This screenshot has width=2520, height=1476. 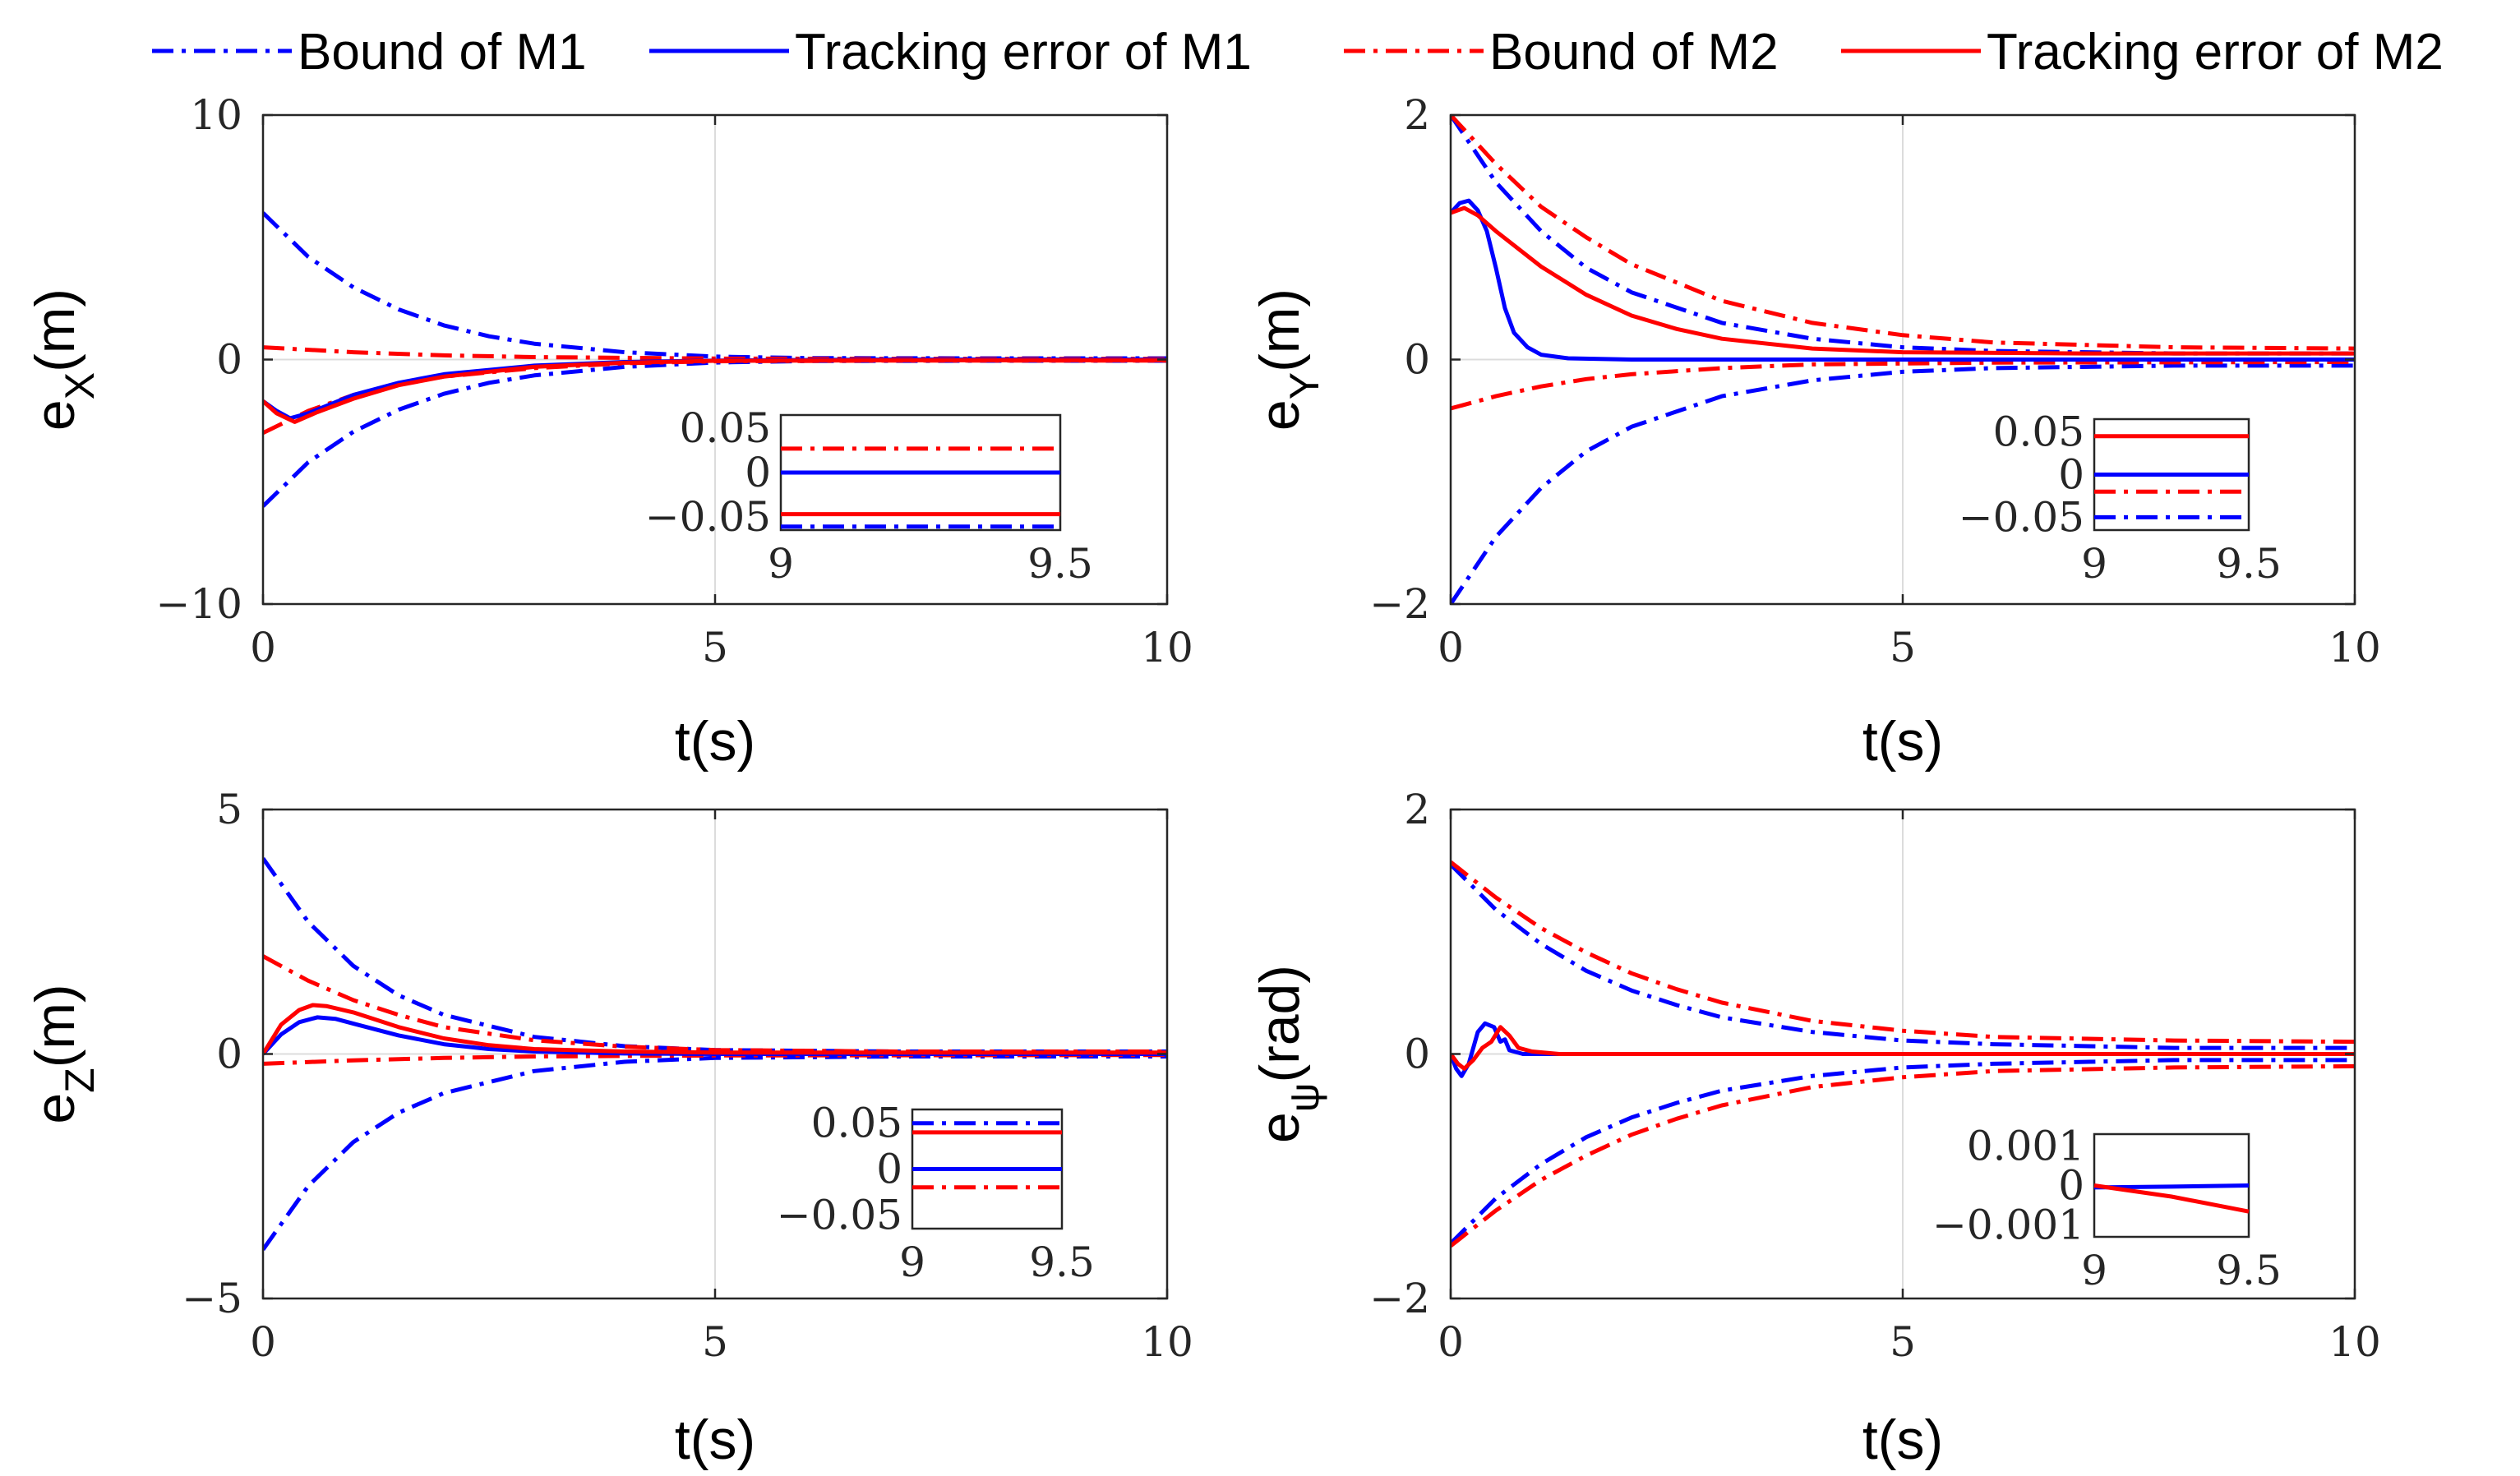 I want to click on legend-label-tracking-error-m1: Tracking error of M1, so click(x=1023, y=52).